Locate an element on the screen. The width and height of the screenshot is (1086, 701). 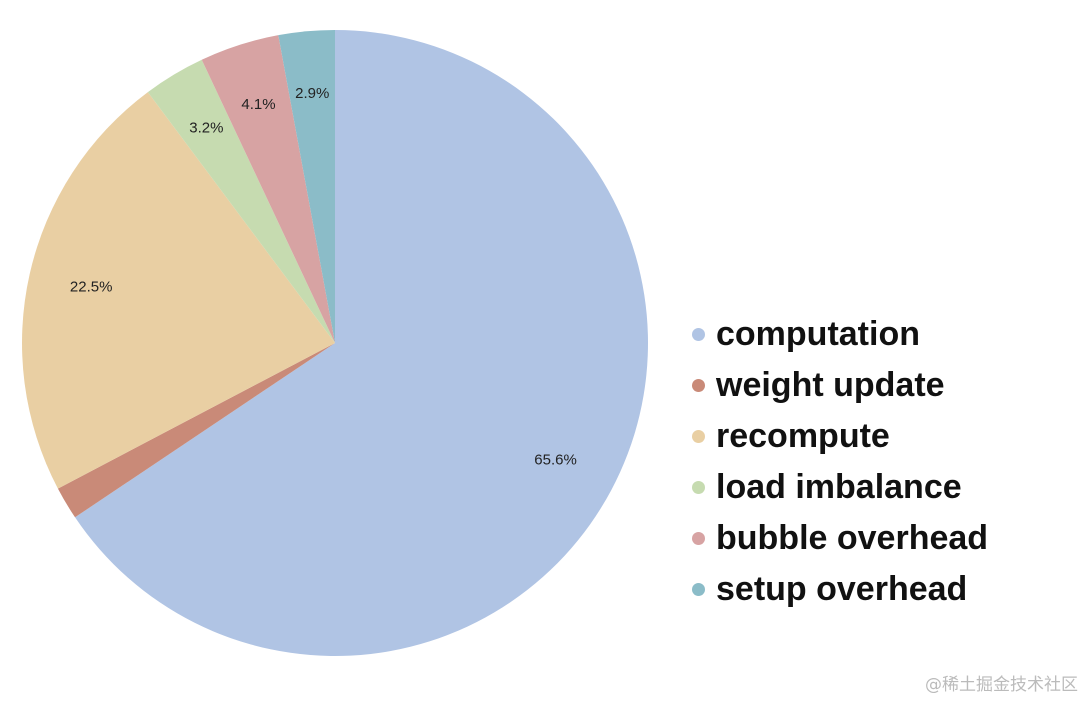
legend-item: load imbalance is located at coordinates (852, 487).